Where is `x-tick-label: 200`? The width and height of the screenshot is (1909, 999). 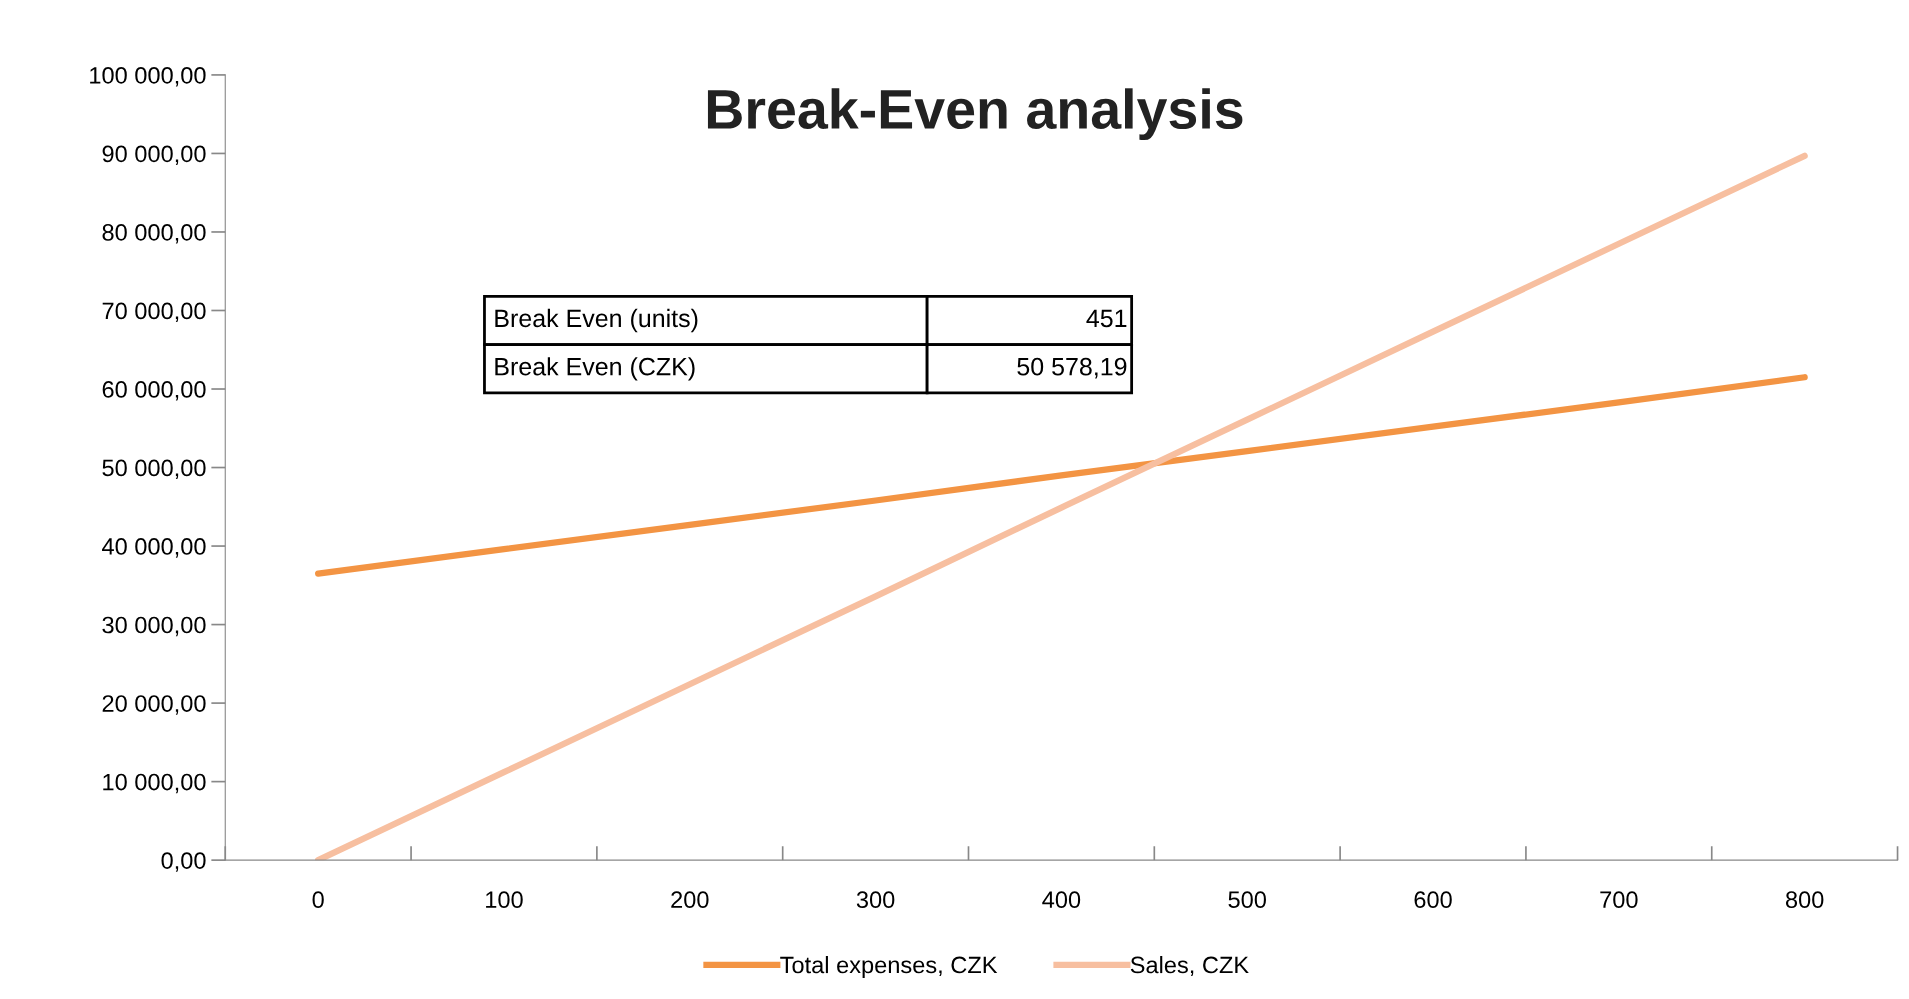 x-tick-label: 200 is located at coordinates (690, 900).